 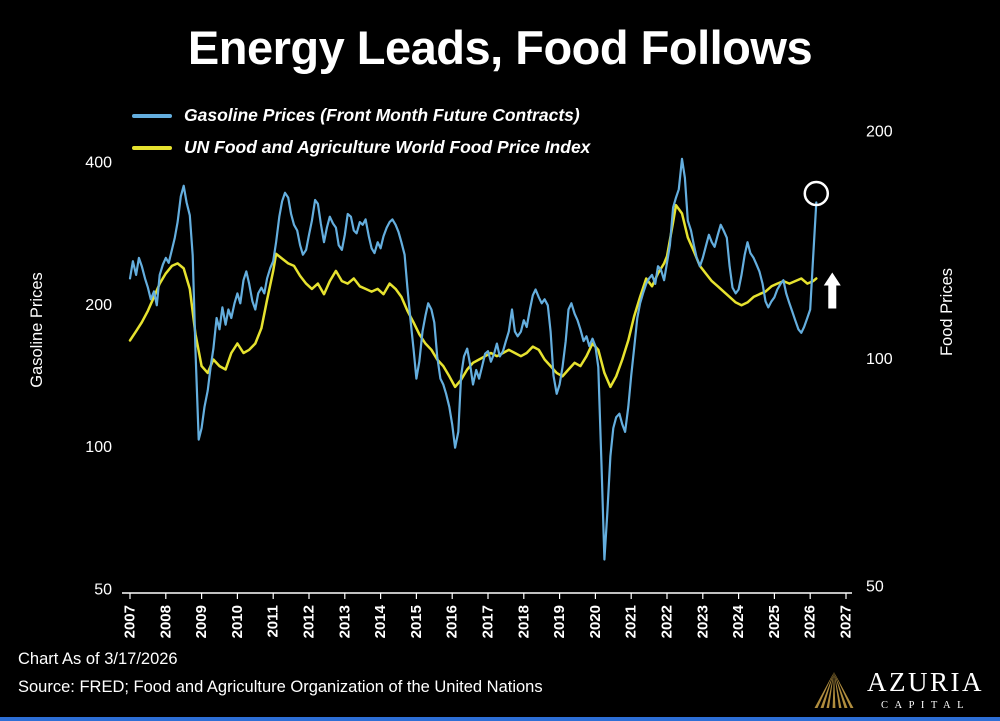 I want to click on x-tick-label: 2022, so click(x=667, y=621).